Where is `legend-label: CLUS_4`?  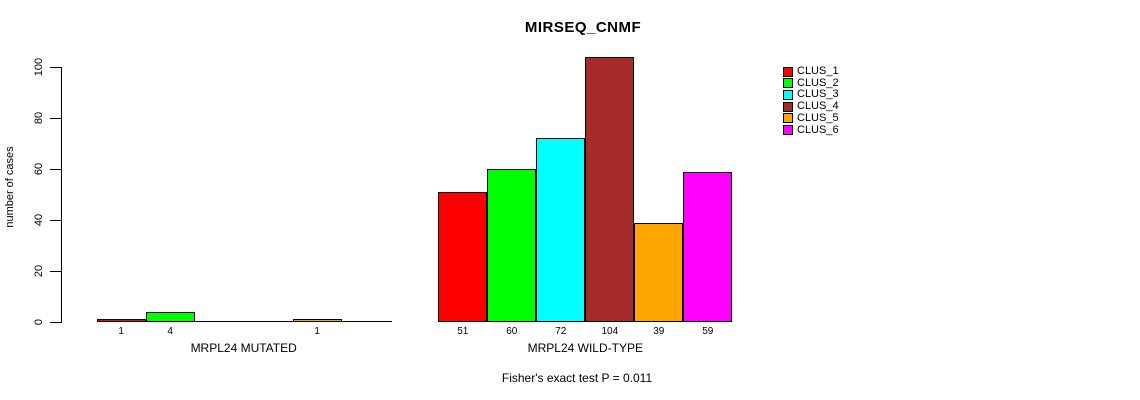
legend-label: CLUS_4 is located at coordinates (818, 106).